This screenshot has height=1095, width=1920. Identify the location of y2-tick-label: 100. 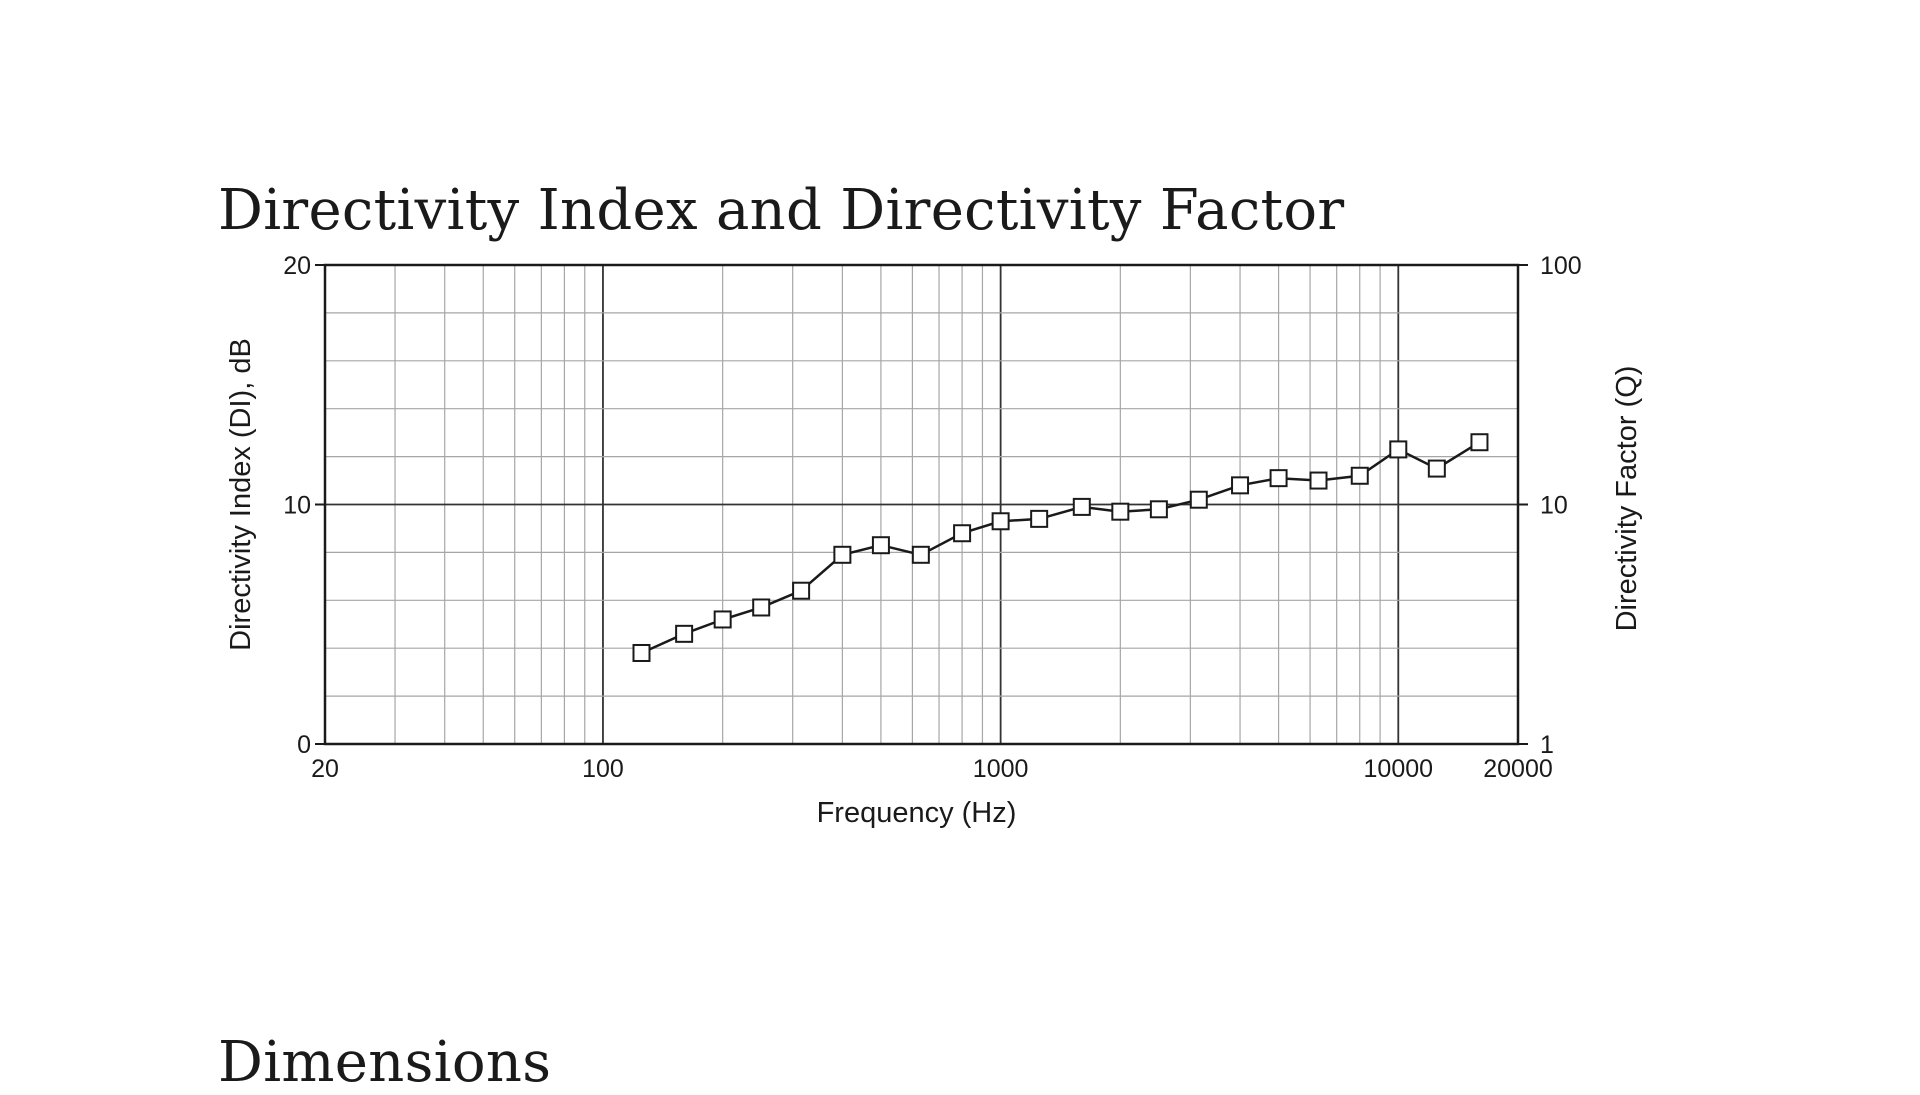
(1561, 266).